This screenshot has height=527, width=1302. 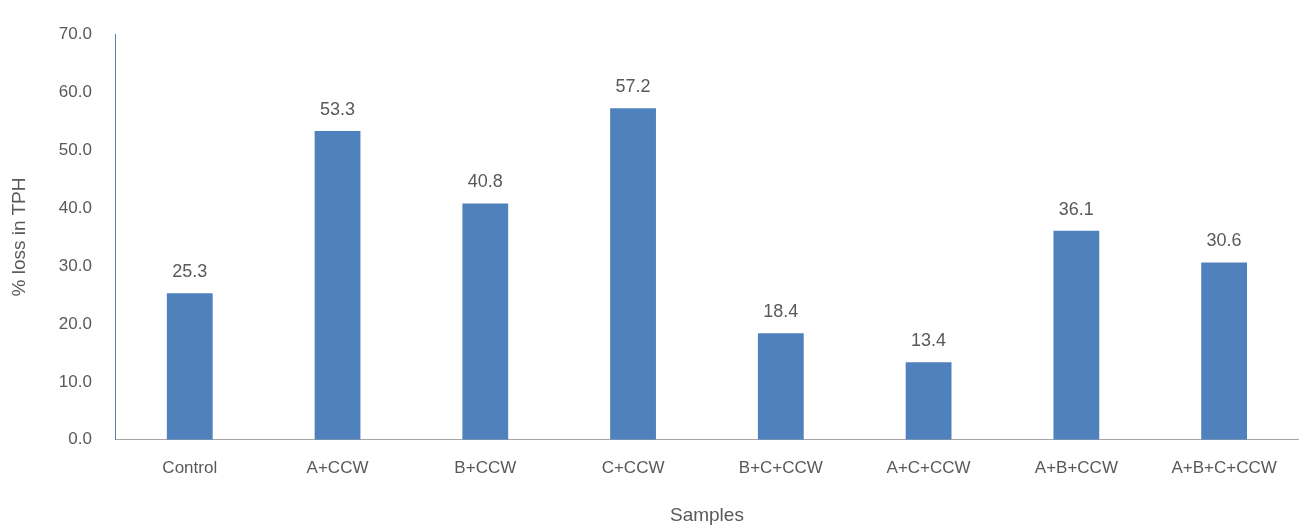 I want to click on x-tick-label: Control, so click(x=190, y=467).